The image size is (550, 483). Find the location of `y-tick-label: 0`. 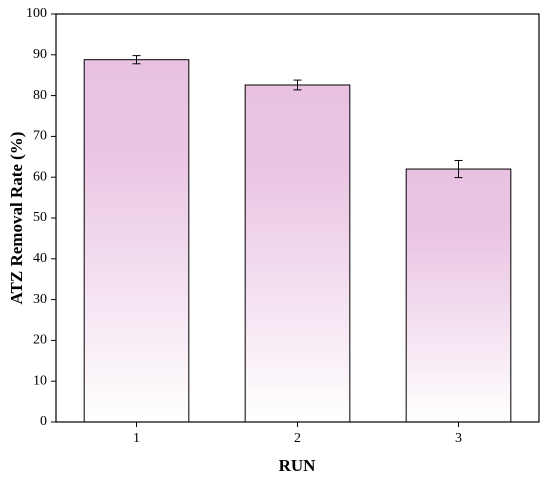

y-tick-label: 0 is located at coordinates (43, 421).